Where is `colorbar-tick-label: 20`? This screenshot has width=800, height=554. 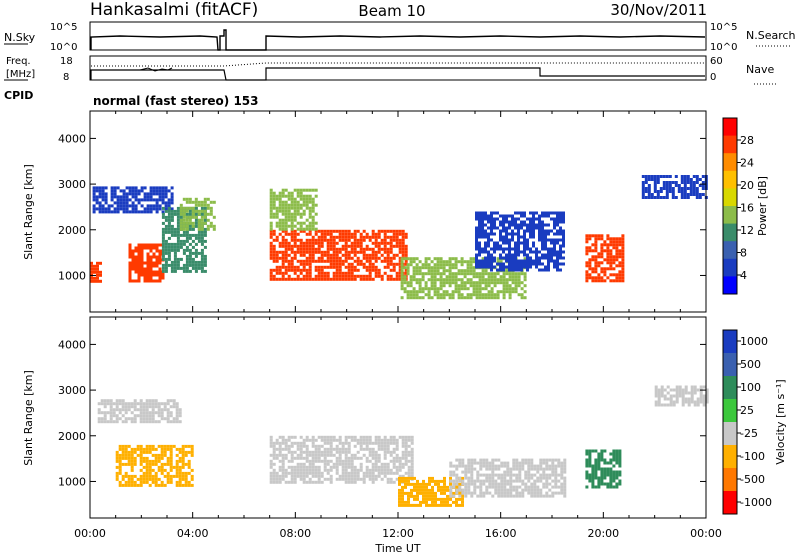
colorbar-tick-label: 20 is located at coordinates (747, 185).